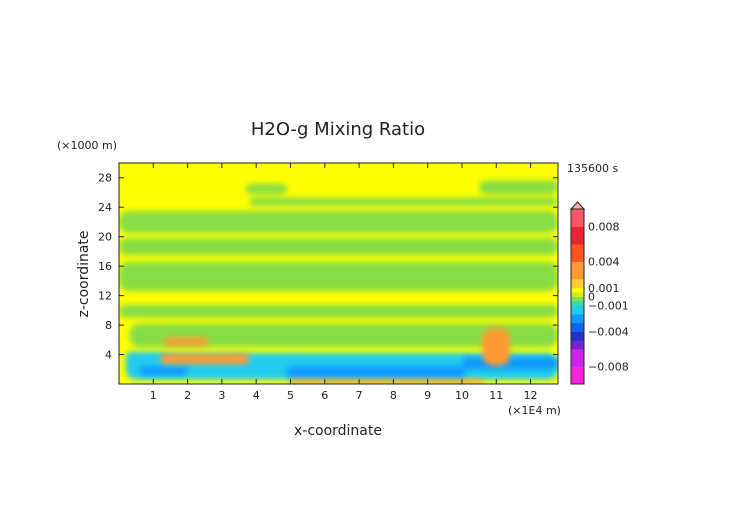  Describe the element at coordinates (108, 325) in the screenshot. I see `y-tick-label: 8` at that location.